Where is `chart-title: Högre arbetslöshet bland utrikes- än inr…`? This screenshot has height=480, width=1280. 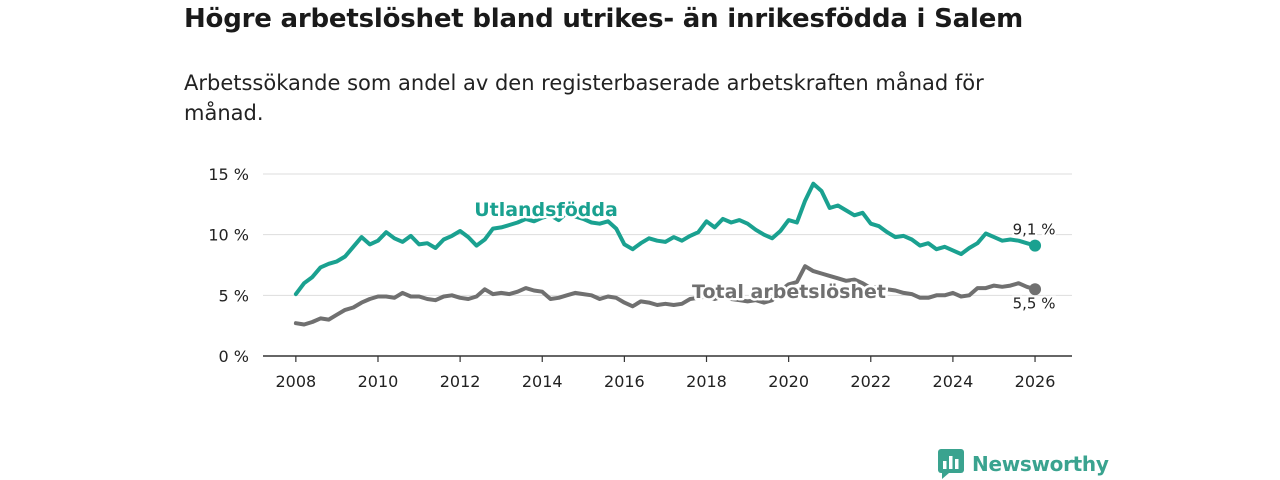 chart-title: Högre arbetslöshet bland utrikes- än inr… is located at coordinates (604, 19).